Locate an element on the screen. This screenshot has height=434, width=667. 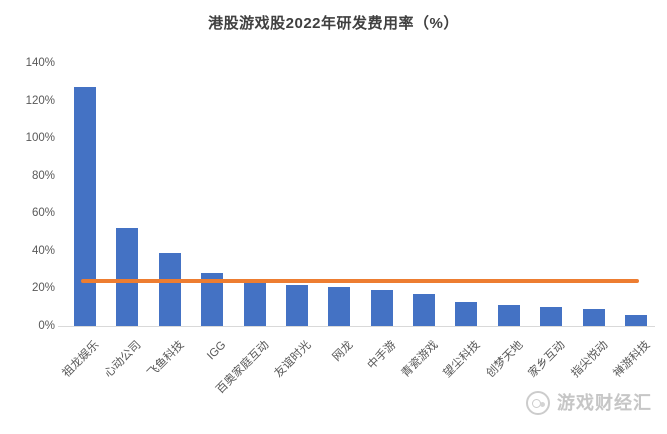
x-axis-line is located at coordinates (356, 326).